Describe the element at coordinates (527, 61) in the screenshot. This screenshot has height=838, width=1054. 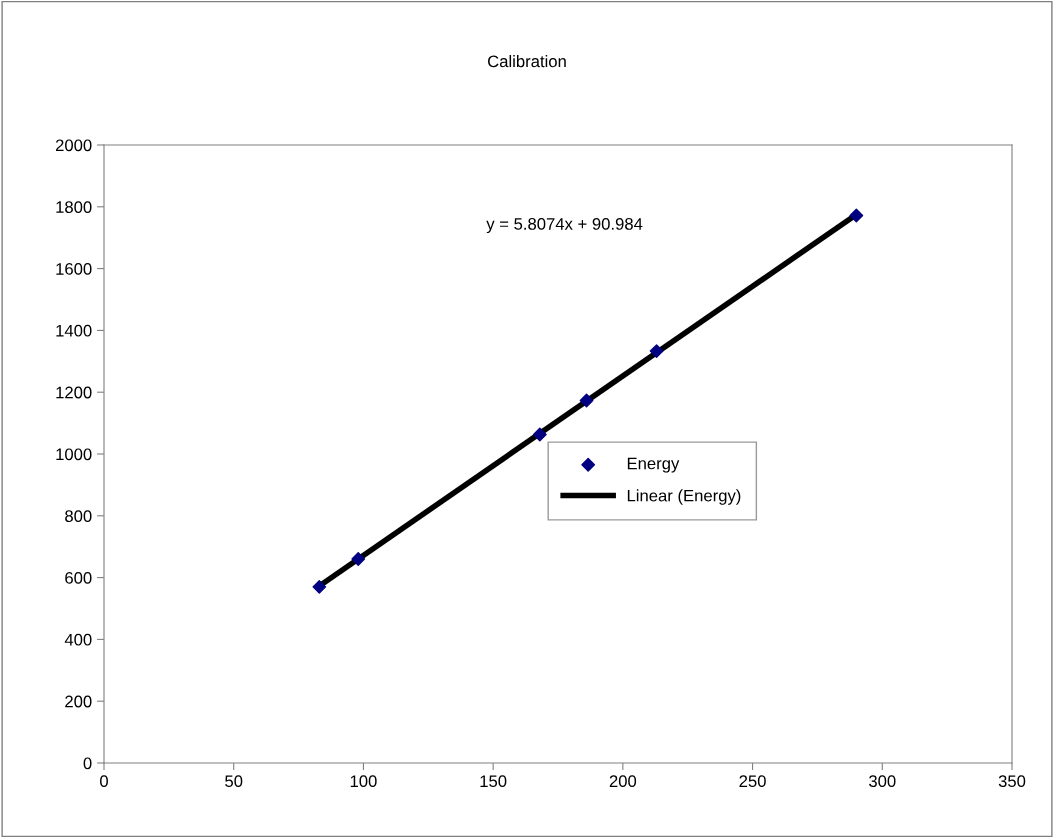
I see `chart-title: Calibration` at that location.